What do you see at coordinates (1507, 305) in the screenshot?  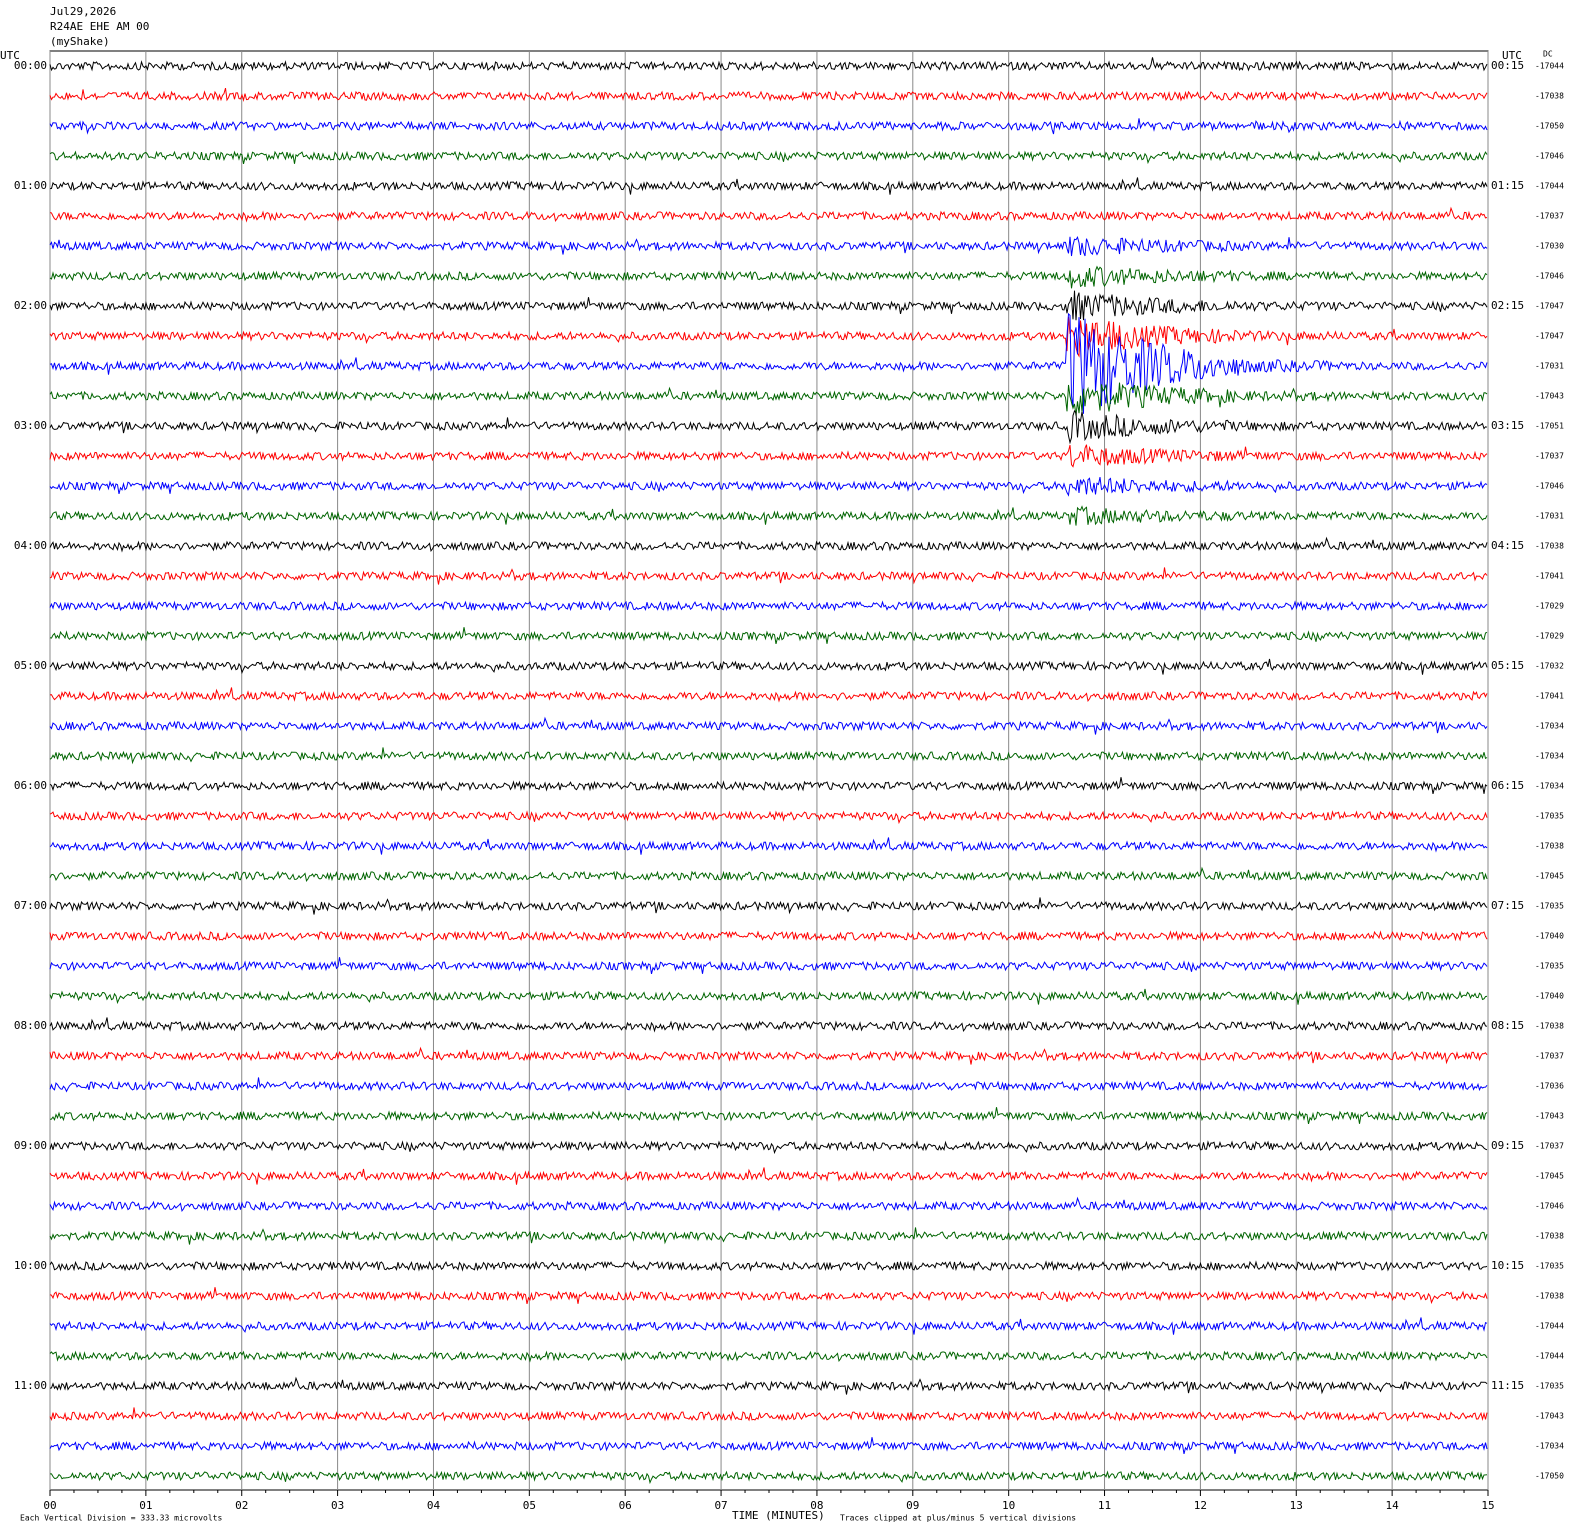 I see `right-time-label: 02:15` at bounding box center [1507, 305].